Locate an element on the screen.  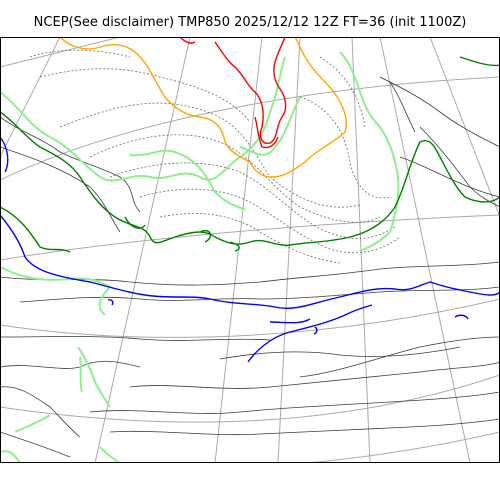
red-contours is located at coordinates (233, 93).